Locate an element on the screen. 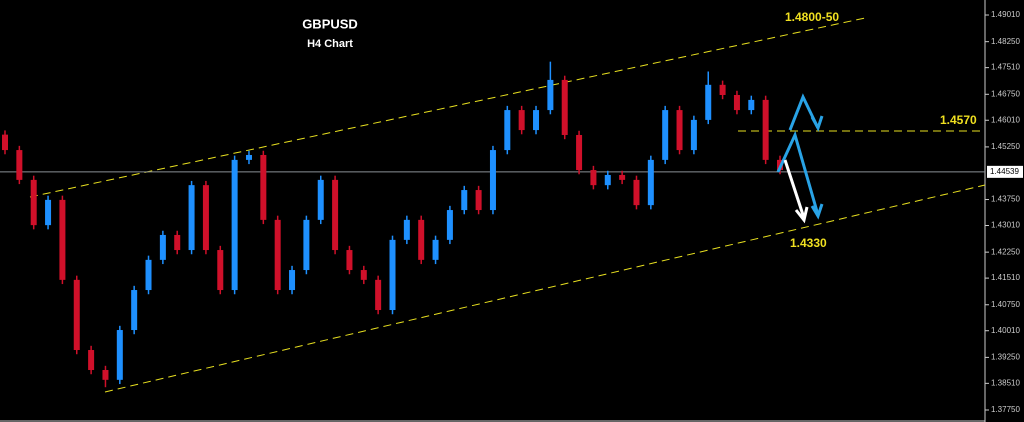  y-tick-label: 1.45250 is located at coordinates (1005, 146).